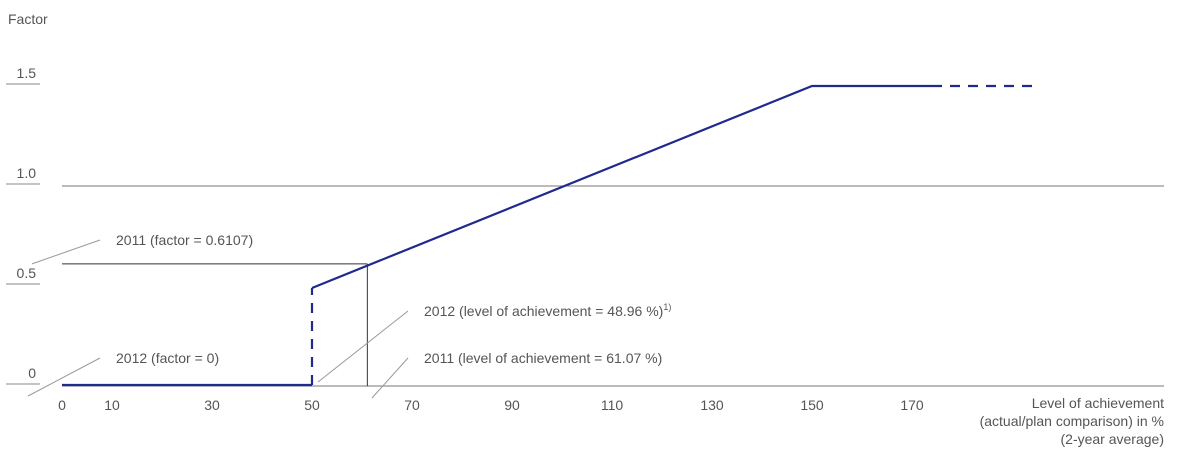  I want to click on y-tick-label: 1.0, so click(27, 173).